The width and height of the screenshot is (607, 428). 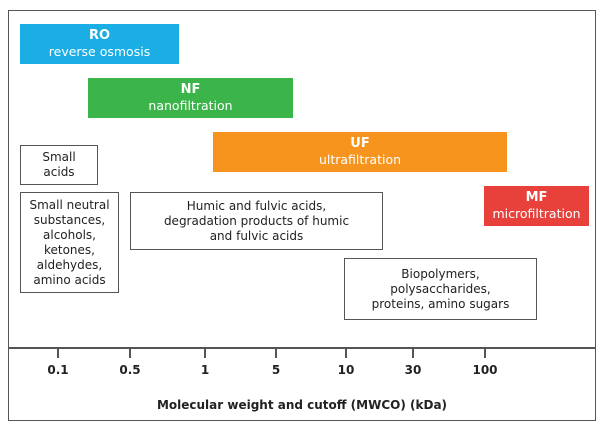 What do you see at coordinates (360, 143) in the screenshot?
I see `uf-abbr: UF` at bounding box center [360, 143].